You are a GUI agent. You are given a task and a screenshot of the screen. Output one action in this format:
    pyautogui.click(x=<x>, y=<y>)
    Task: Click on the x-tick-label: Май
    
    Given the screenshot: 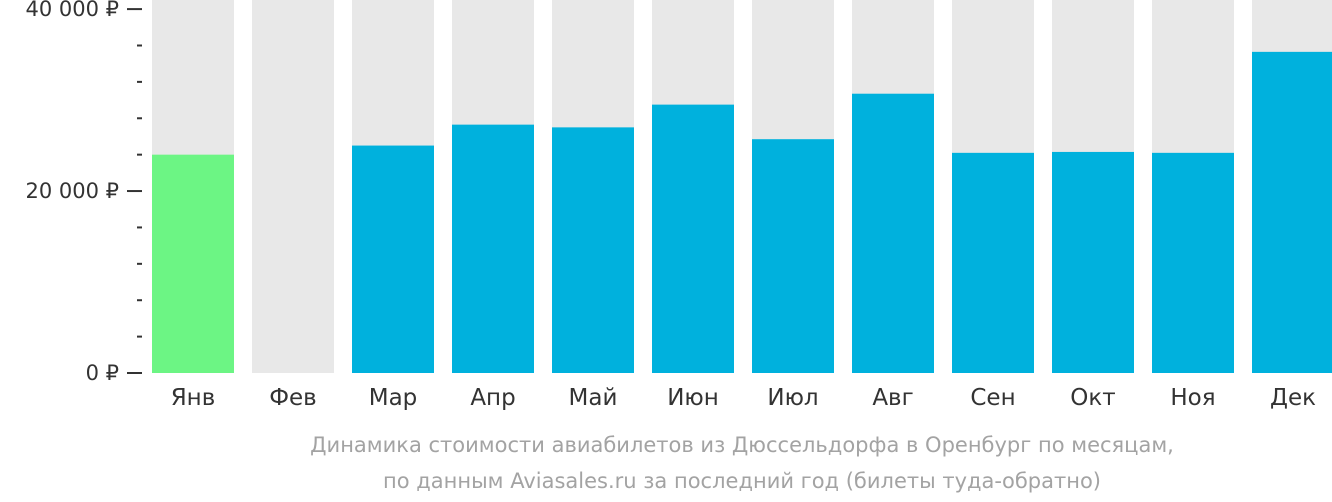 What is the action you would take?
    pyautogui.click(x=593, y=398)
    